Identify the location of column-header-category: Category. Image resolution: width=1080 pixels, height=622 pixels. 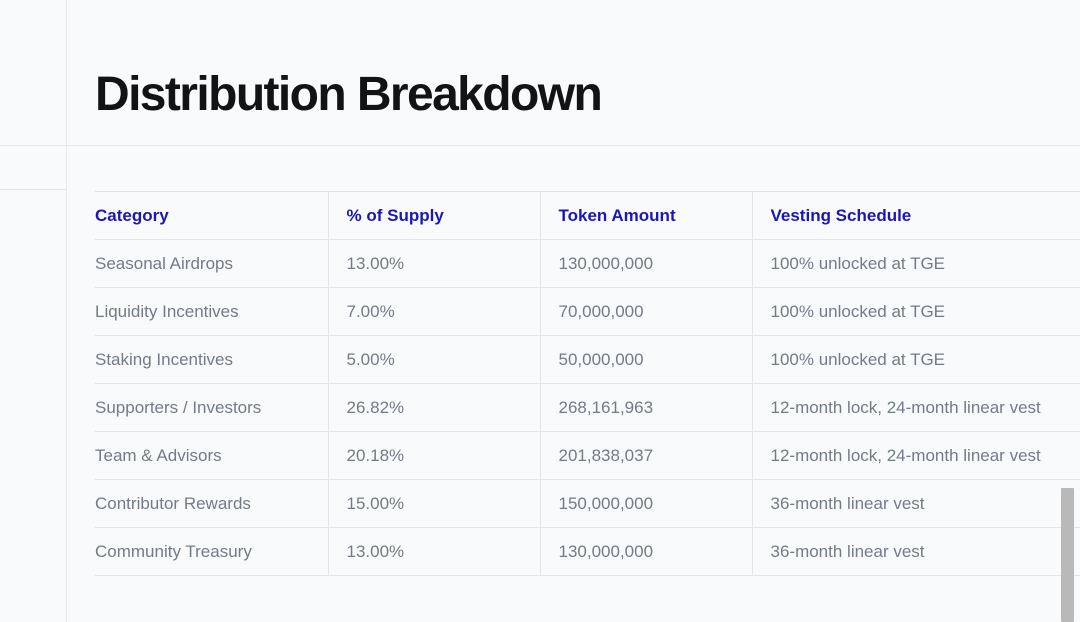
(212, 215).